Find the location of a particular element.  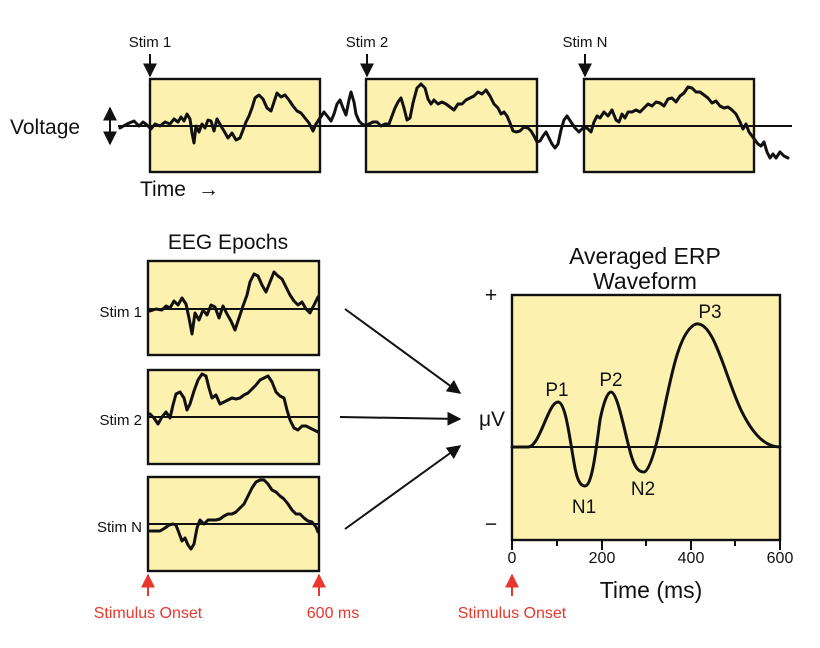

erp-plot-area is located at coordinates (646, 417).